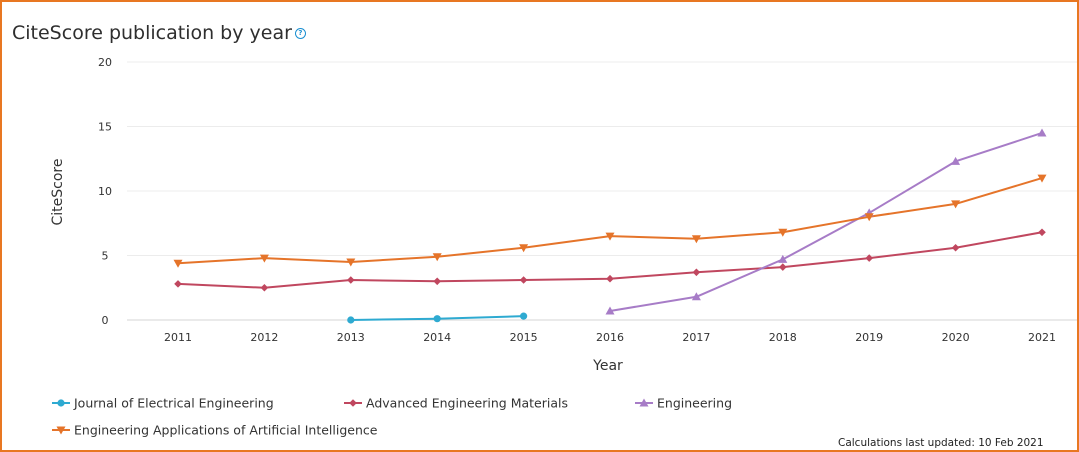  I want to click on x-axis-title: Year, so click(607, 366).